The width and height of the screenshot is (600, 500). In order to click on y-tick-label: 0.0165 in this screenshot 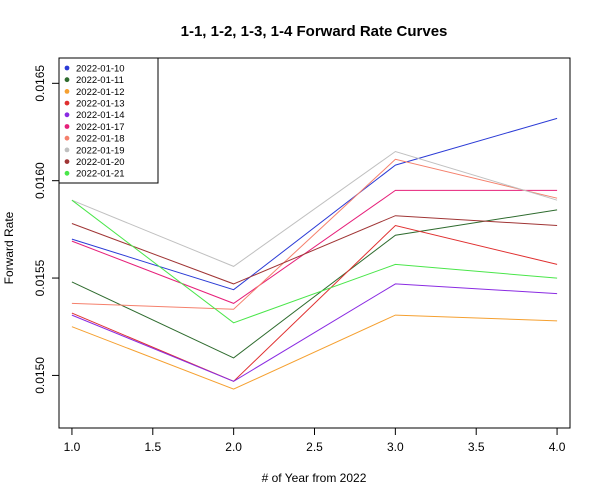, I will do `click(40, 83)`.